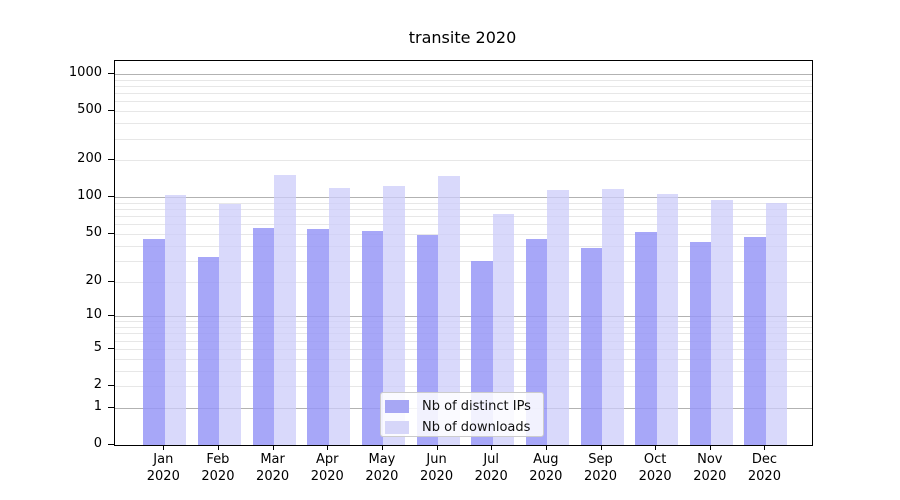 Image resolution: width=900 pixels, height=500 pixels. What do you see at coordinates (382, 468) in the screenshot?
I see `x-axis-tick-label: May 2020` at bounding box center [382, 468].